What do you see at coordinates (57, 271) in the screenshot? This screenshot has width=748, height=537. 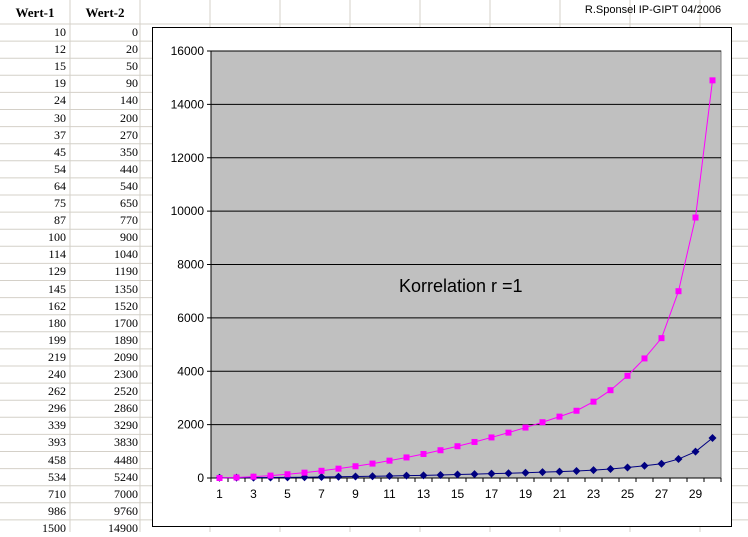 I see `cell-wert-1: 129` at bounding box center [57, 271].